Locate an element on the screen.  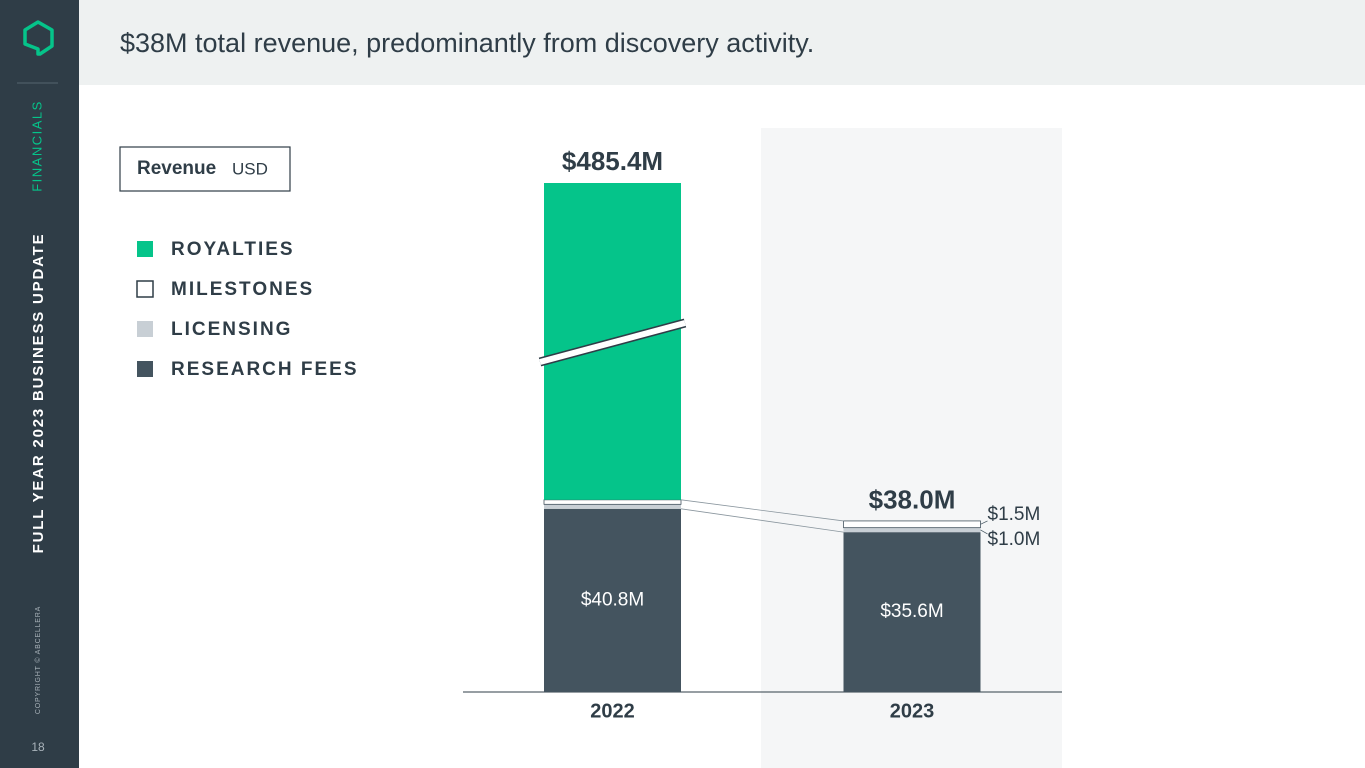
value-label: $35.6M is located at coordinates (911, 611).